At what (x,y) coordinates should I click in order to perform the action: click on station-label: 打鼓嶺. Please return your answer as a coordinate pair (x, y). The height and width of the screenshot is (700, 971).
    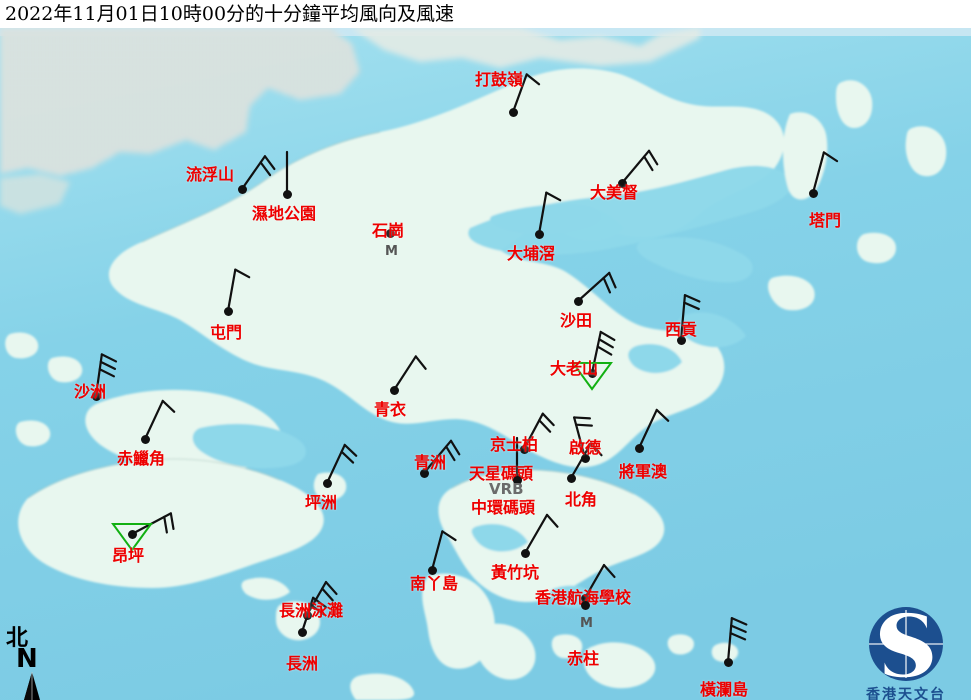
    Looking at the image, I should click on (499, 79).